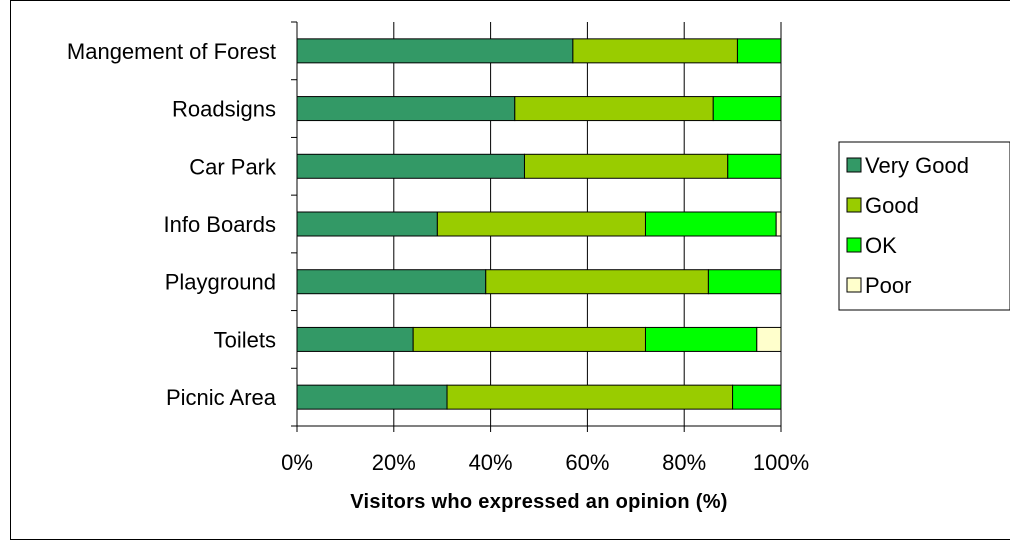  Describe the element at coordinates (917, 165) in the screenshot. I see `legend-label-very-good: Very Good` at that location.